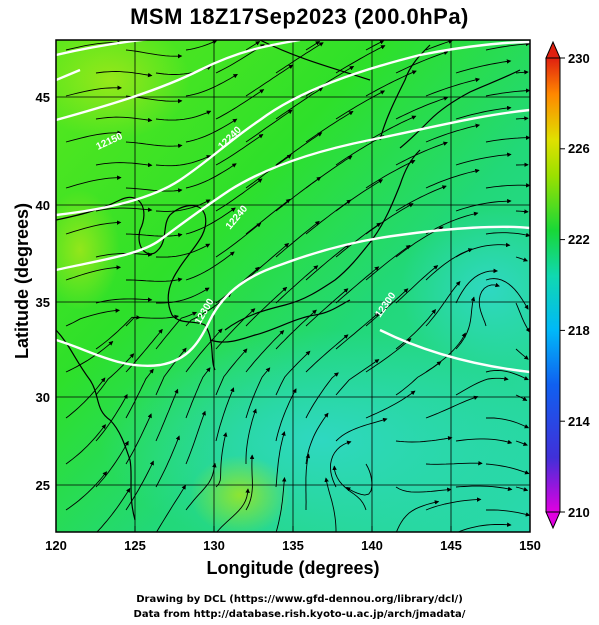 The width and height of the screenshot is (599, 625). I want to click on x-tick-labels: 120 125 130 135 140 145 150, so click(293, 545).